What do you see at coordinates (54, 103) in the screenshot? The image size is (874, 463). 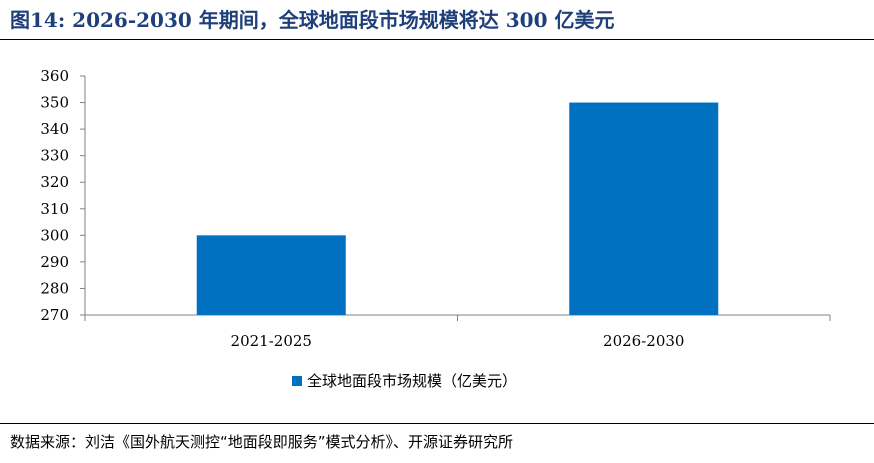 I see `y-tick-label: 350` at bounding box center [54, 103].